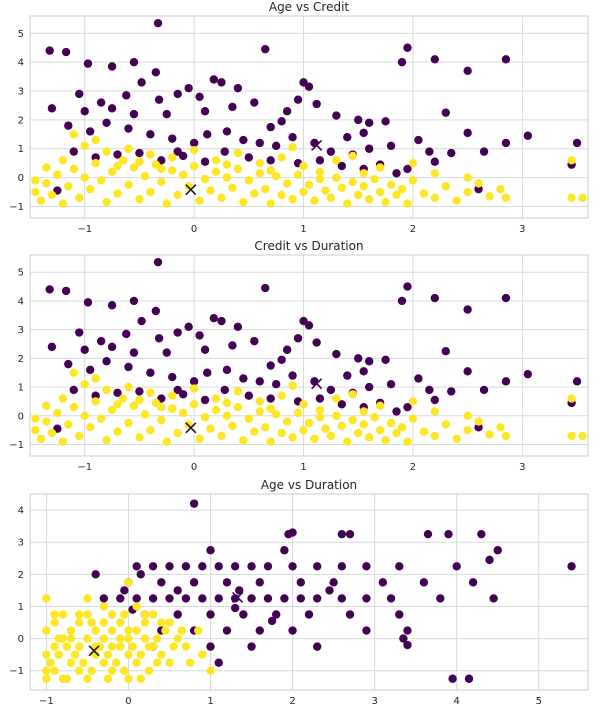 Image resolution: width=600 pixels, height=709 pixels. Describe the element at coordinates (46, 701) in the screenshot. I see `x-tick-label: −1` at that location.